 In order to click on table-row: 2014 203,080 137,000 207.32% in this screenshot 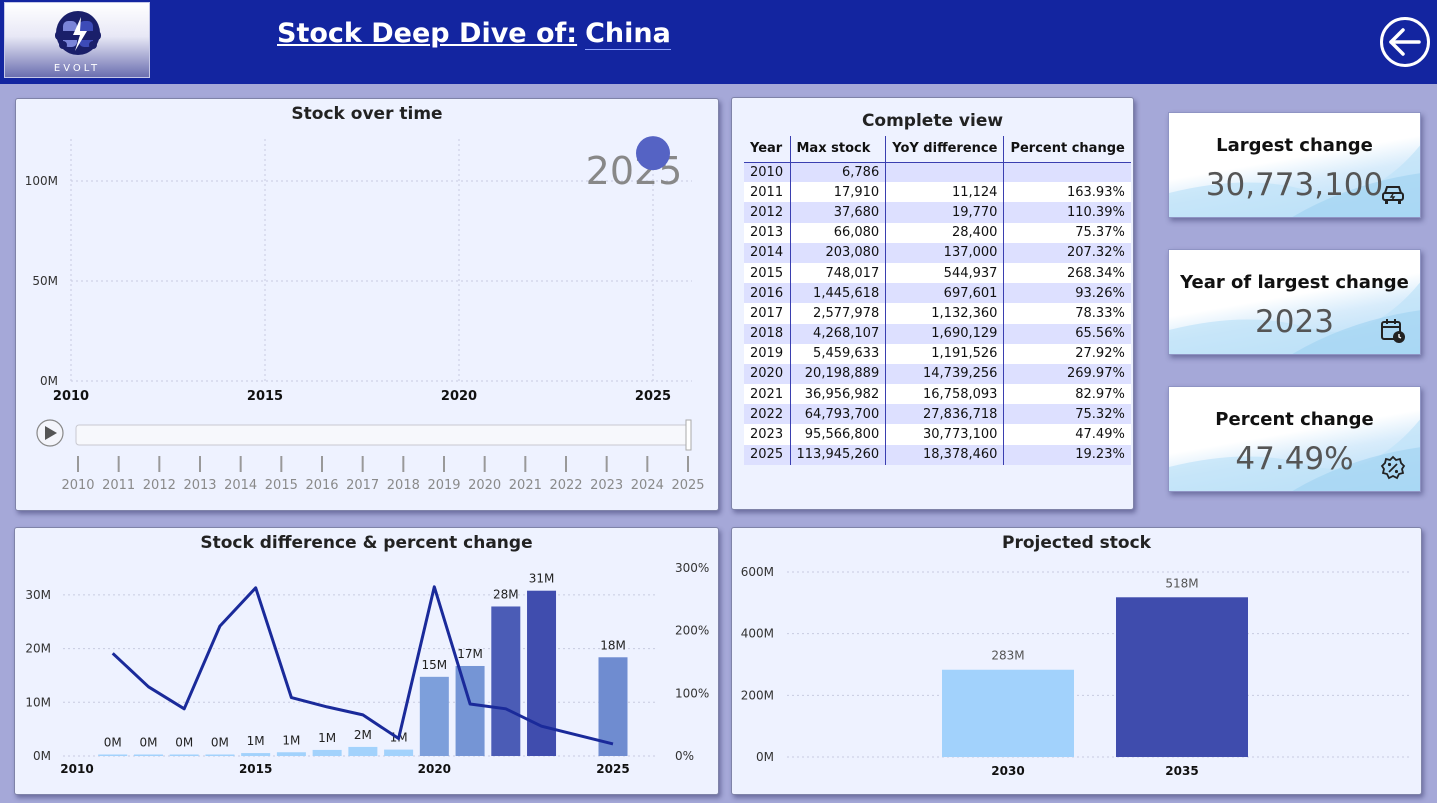, I will do `click(937, 252)`.